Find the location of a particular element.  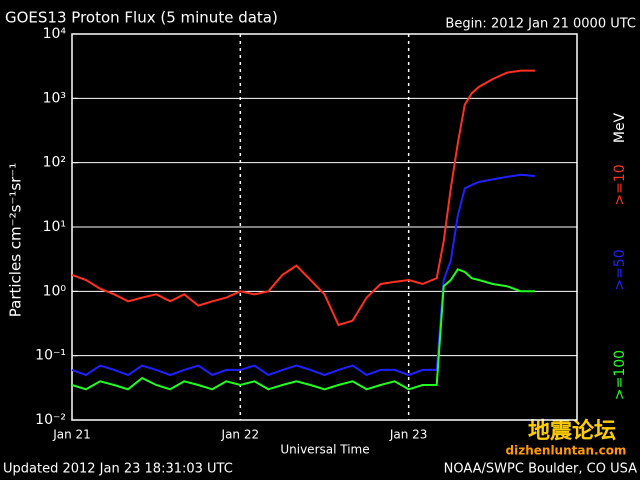

watermark: 地震论坛 is located at coordinates (572, 431).